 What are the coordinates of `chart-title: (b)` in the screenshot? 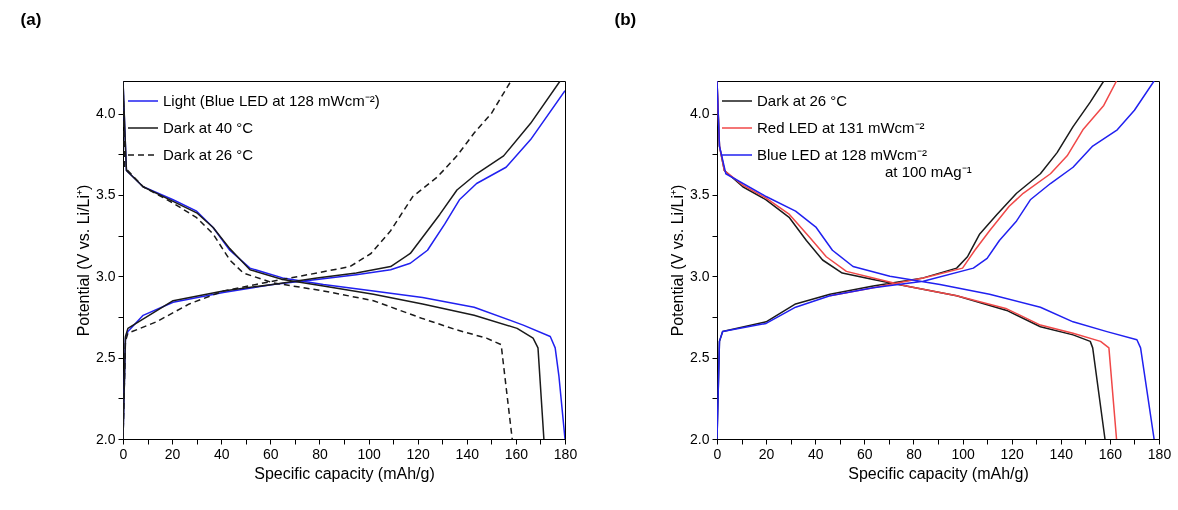 It's located at (625, 19).